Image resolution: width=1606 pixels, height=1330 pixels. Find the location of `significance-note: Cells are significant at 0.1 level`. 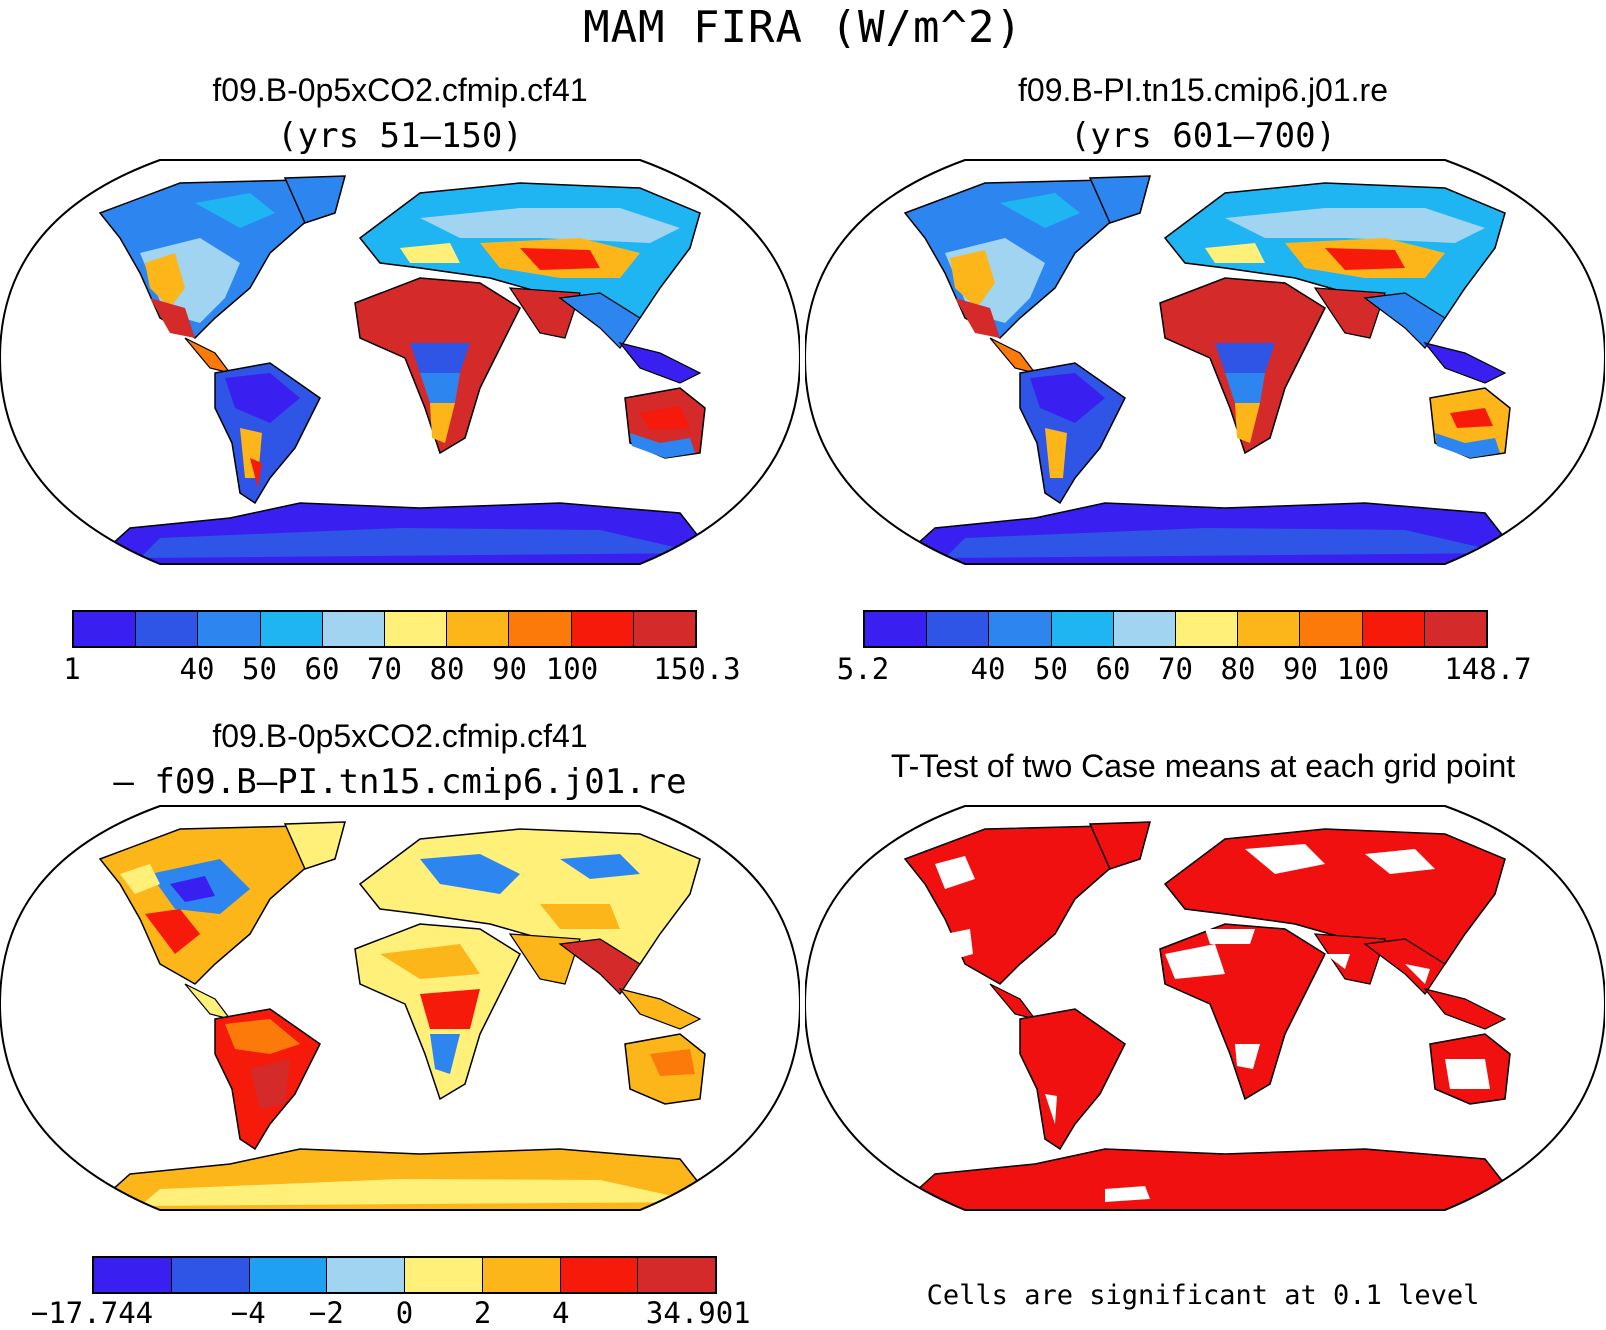

significance-note: Cells are significant at 0.1 level is located at coordinates (1203, 1295).